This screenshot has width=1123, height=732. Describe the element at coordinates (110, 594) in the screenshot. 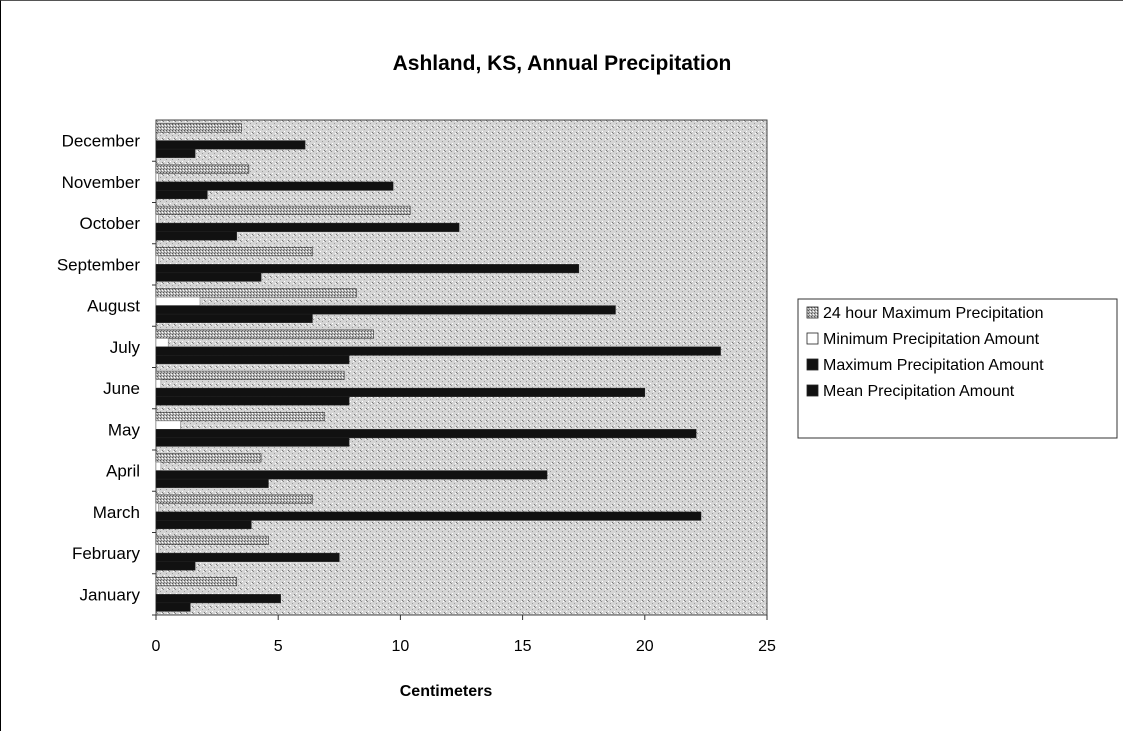

I see `category-label-january: January` at that location.